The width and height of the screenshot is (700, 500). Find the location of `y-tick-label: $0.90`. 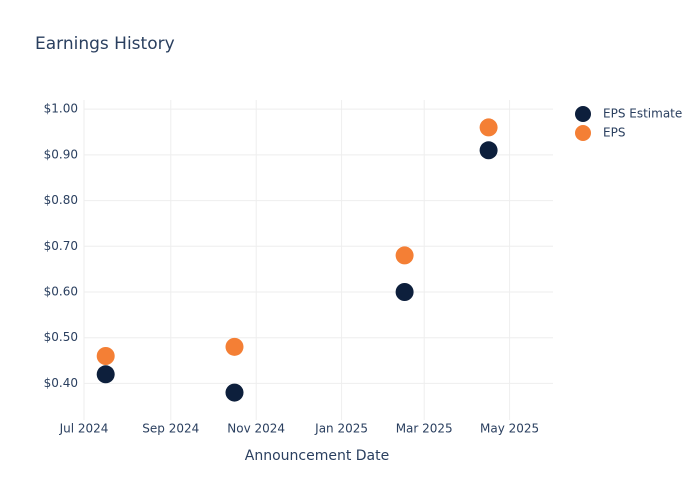

y-tick-label: $0.90 is located at coordinates (61, 154).